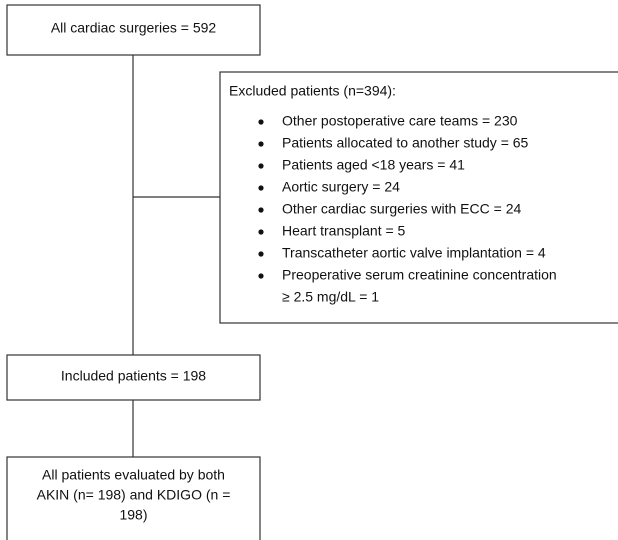 The width and height of the screenshot is (618, 540). I want to click on exclusion-item: Aortic surgery = 24, so click(341, 187).